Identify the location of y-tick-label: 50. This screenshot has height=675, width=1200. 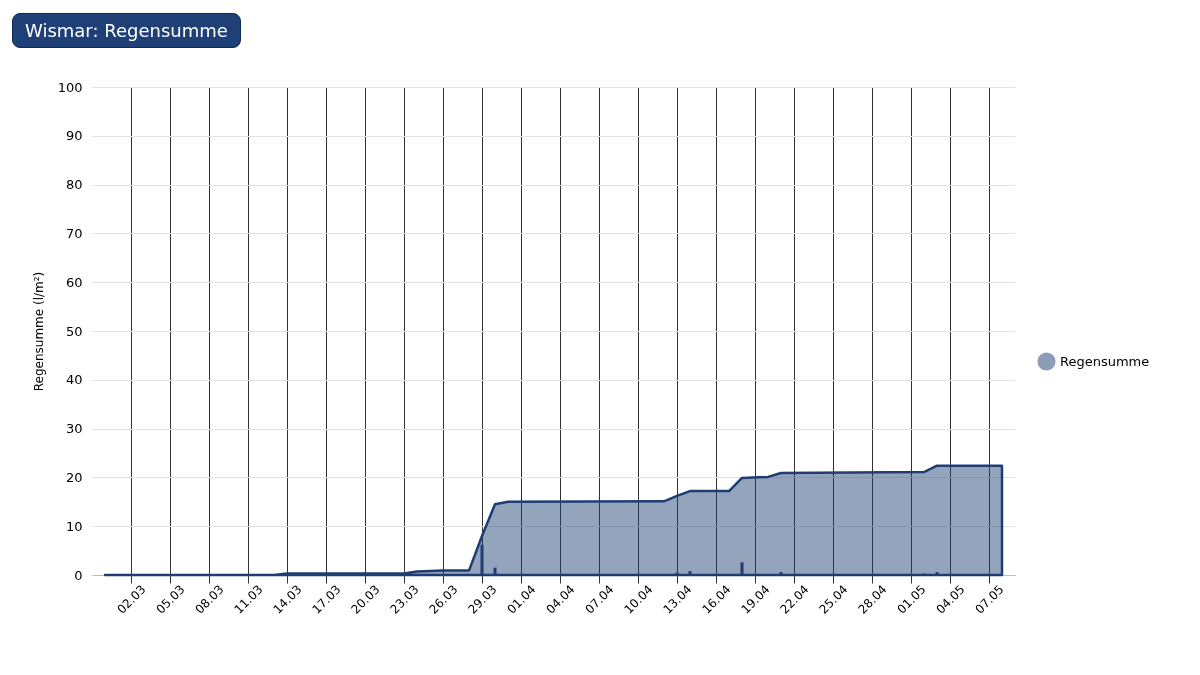
(74, 331).